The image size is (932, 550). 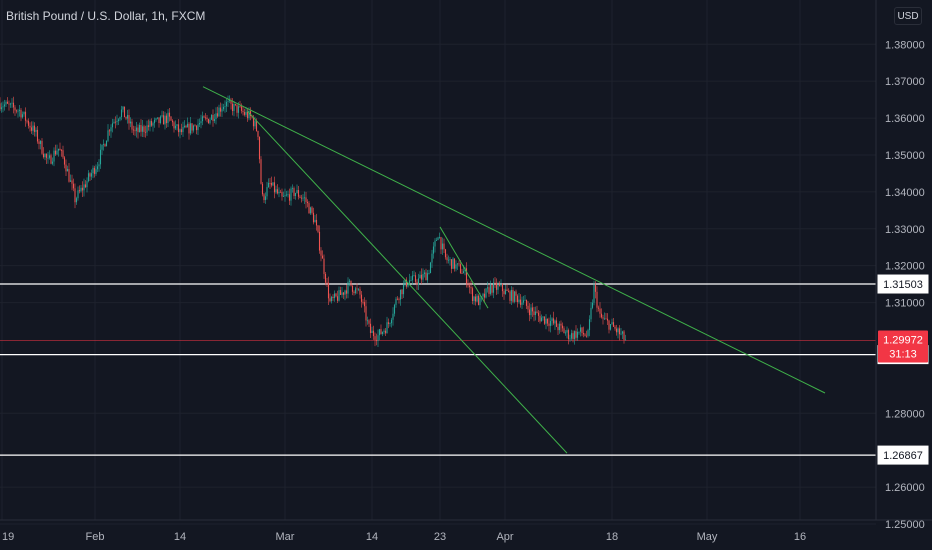 I want to click on price-tick-label: 1.26000, so click(x=905, y=488).